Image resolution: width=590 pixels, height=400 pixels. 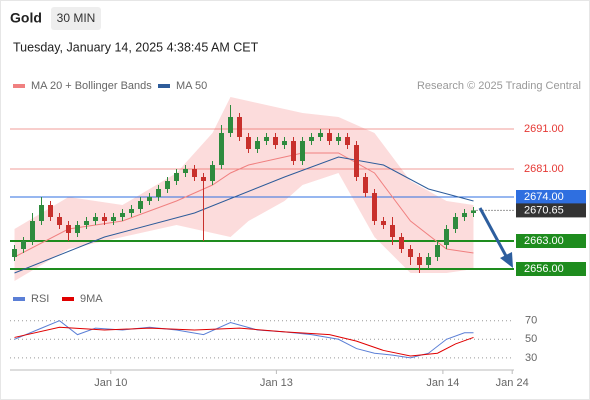 I want to click on level-label: 2674.00, so click(x=544, y=197).